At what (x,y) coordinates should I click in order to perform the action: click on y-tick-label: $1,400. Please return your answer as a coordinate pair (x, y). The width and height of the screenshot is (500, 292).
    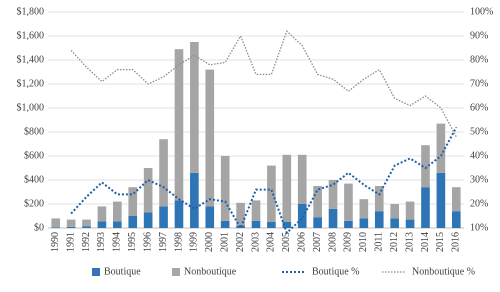
    Looking at the image, I should click on (31, 59).